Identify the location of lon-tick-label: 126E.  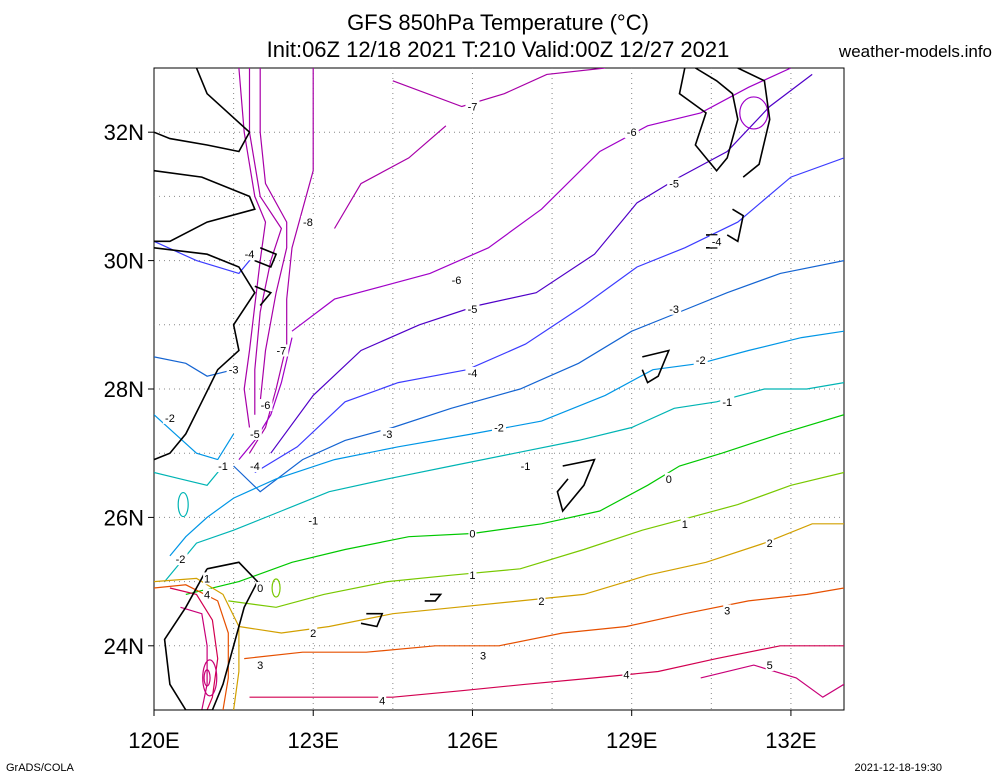
(472, 740).